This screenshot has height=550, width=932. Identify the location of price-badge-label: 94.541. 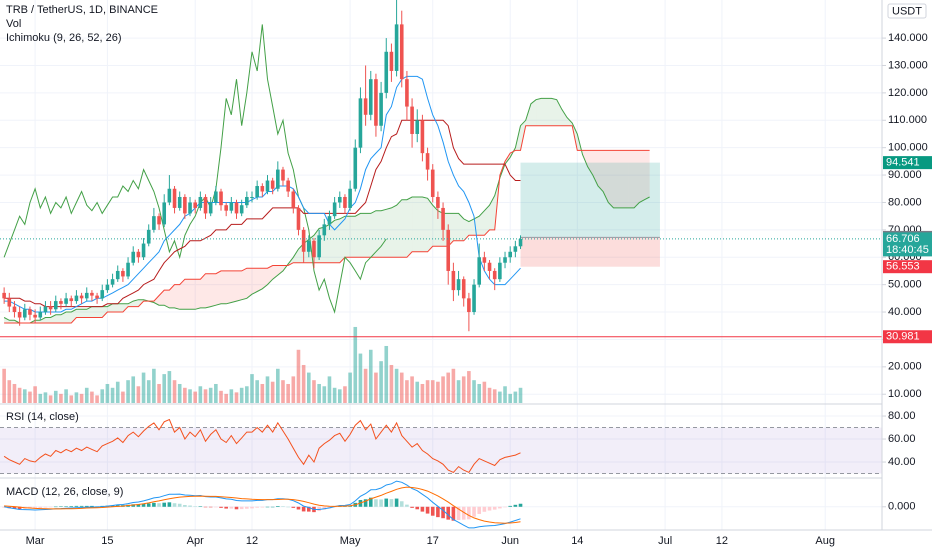
(903, 163).